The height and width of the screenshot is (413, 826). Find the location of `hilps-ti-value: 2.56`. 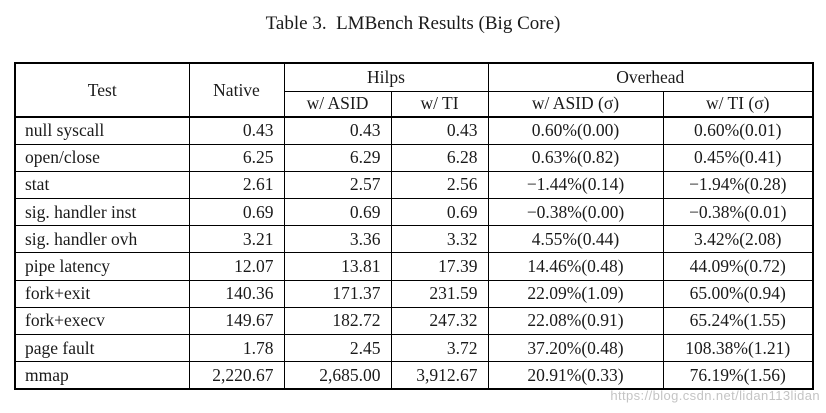

hilps-ti-value: 2.56 is located at coordinates (439, 185).